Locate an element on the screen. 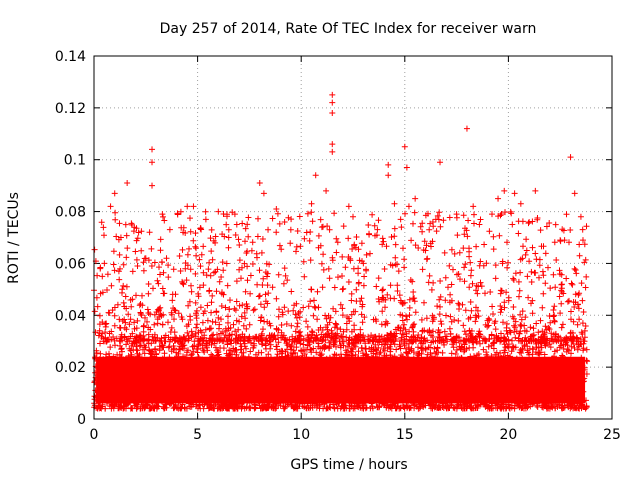 The width and height of the screenshot is (640, 480). y-axis-label: ROTI / TECUs is located at coordinates (14, 238).